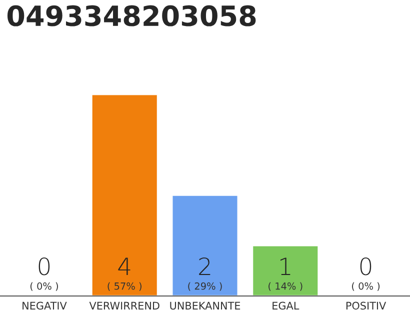 The height and width of the screenshot is (320, 410). Describe the element at coordinates (286, 306) in the screenshot. I see `x-tick-label: EGAL` at that location.